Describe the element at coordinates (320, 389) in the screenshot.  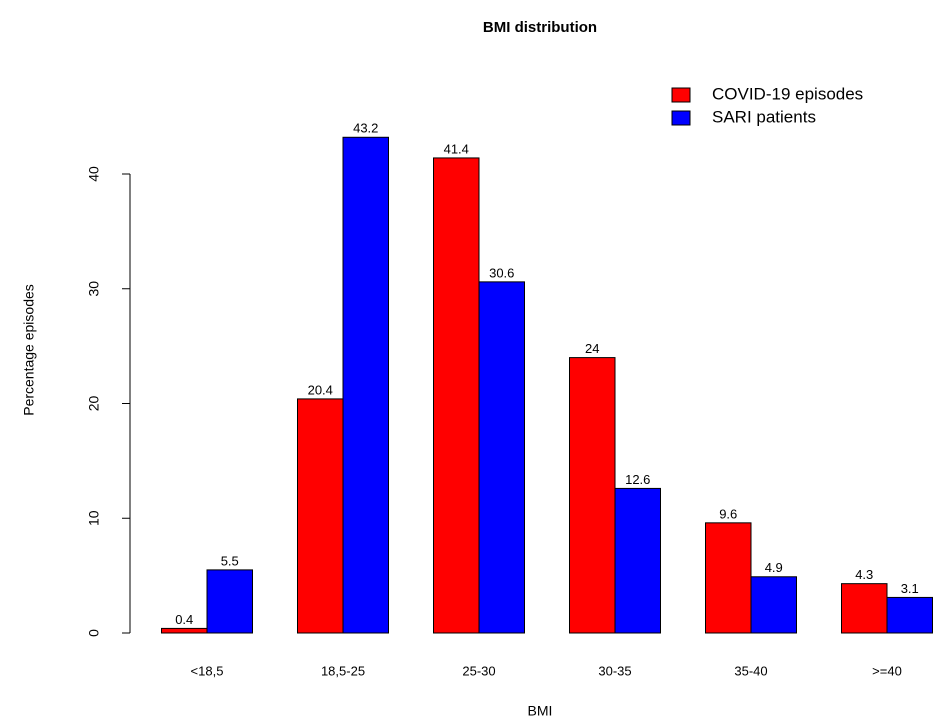
I see `value-label: 20.4` at that location.